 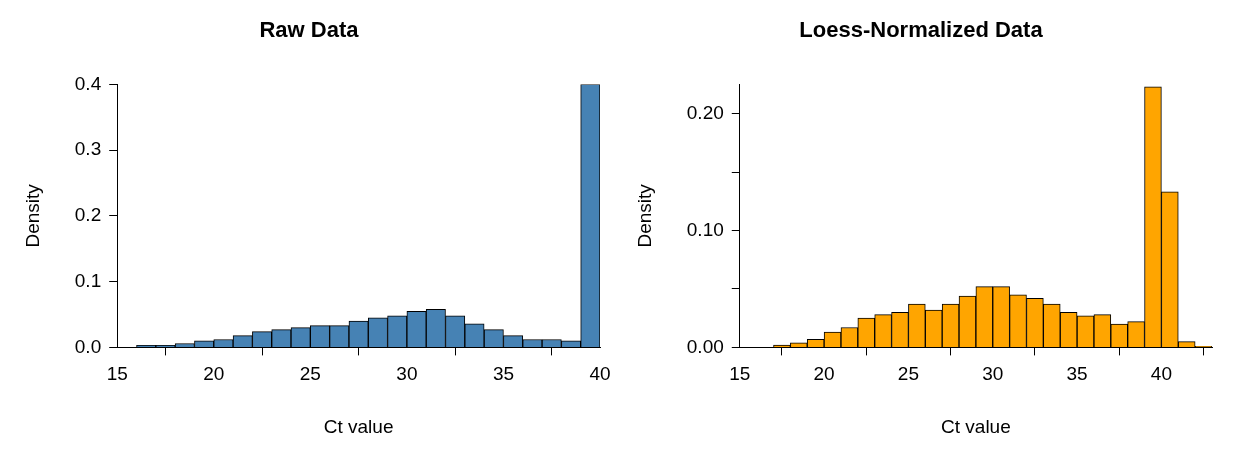 I want to click on y-tick-label: 0.4, so click(x=88, y=83).